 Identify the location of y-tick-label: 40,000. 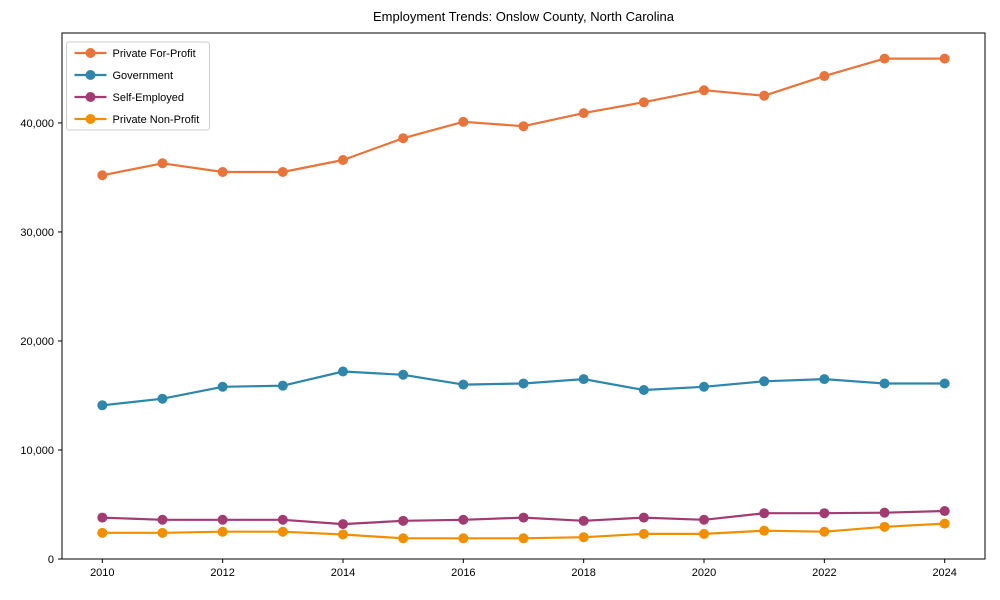
(37, 124).